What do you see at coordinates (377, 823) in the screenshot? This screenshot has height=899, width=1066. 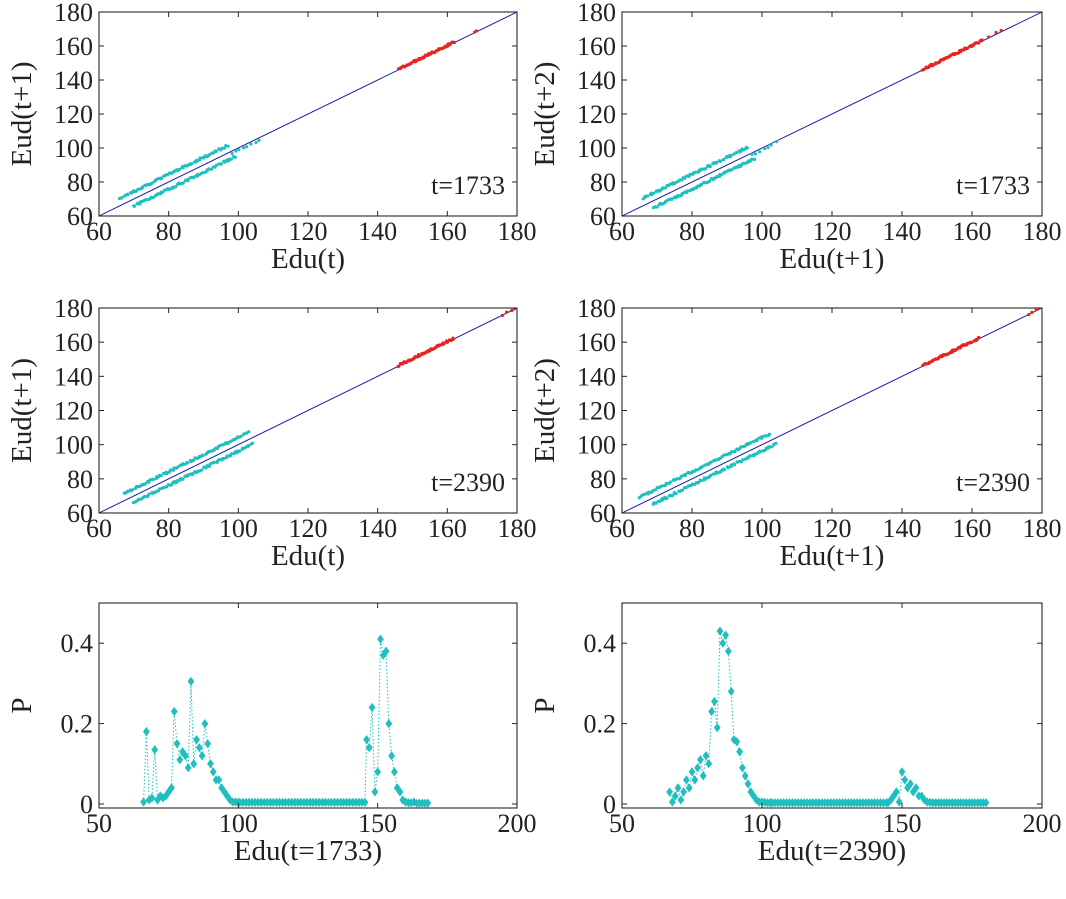 I see `x-tick-label: 150` at bounding box center [377, 823].